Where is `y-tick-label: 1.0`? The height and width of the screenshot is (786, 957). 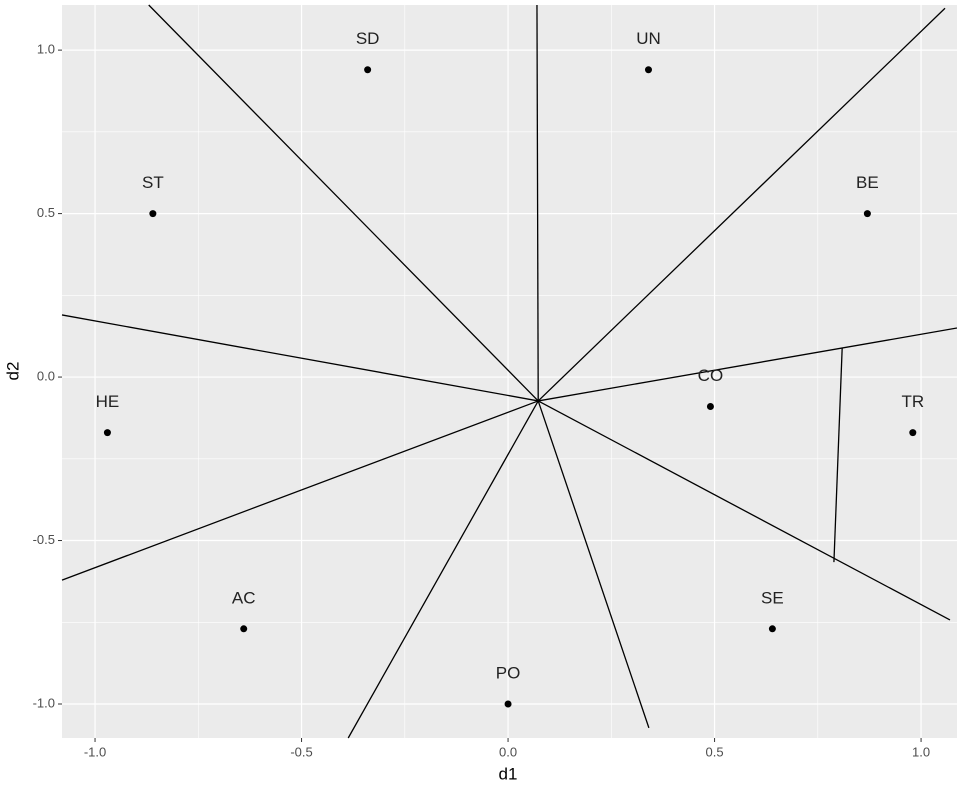 y-tick-label: 1.0 is located at coordinates (46, 49).